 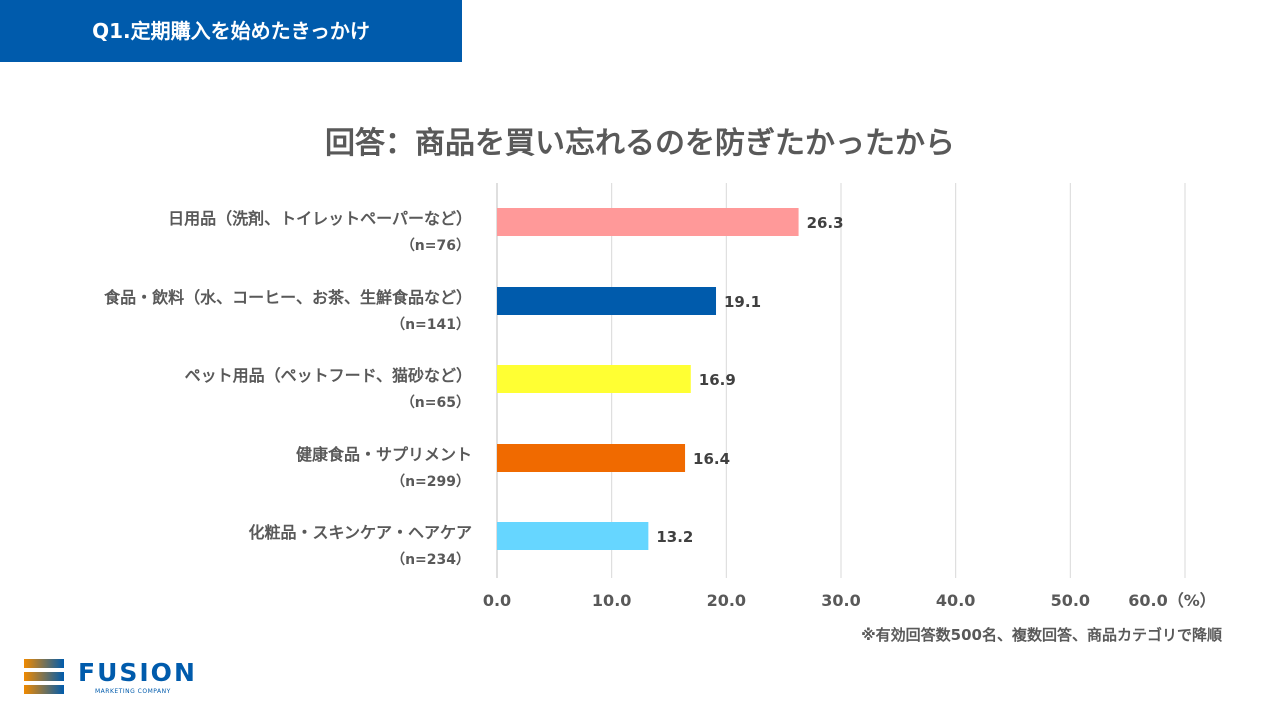 What do you see at coordinates (320, 218) in the screenshot?
I see `category-label: 日用品（洗剤、トイレットペーパーなど）` at bounding box center [320, 218].